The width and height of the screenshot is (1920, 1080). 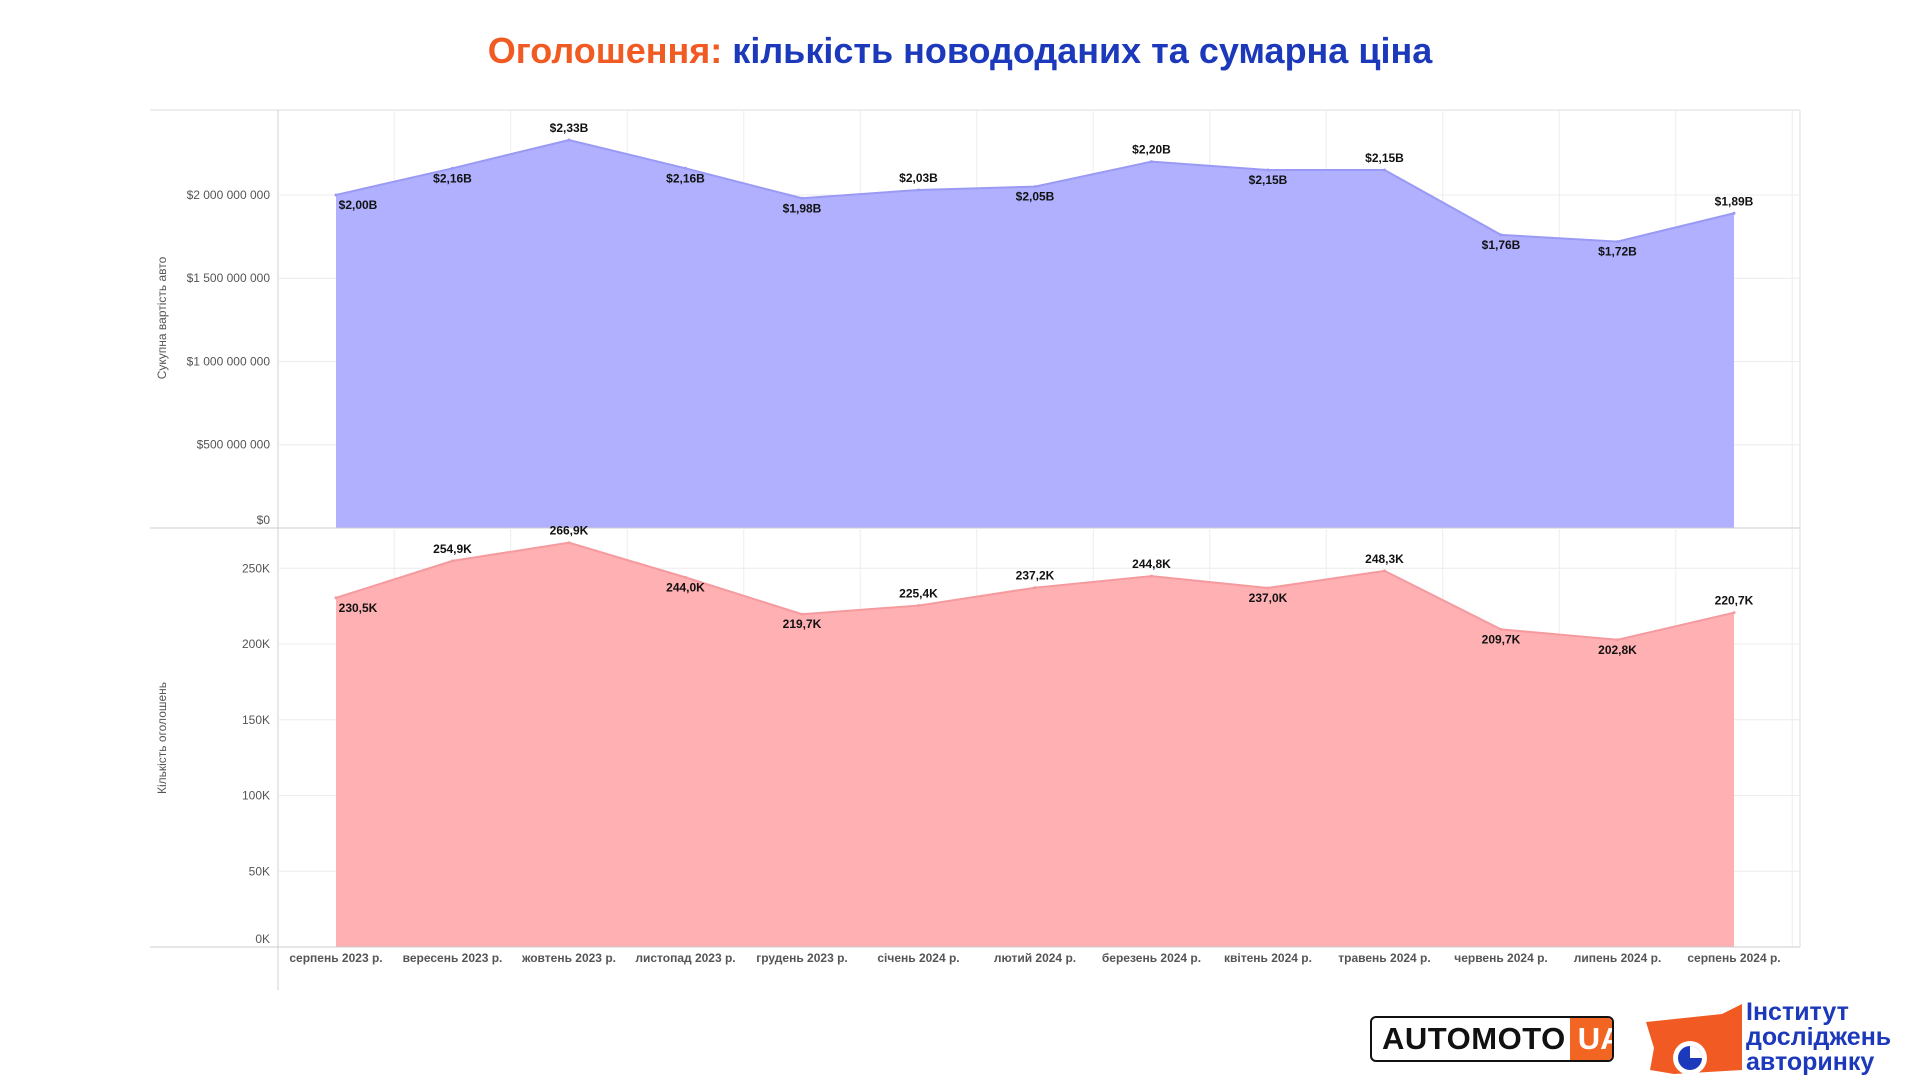 I want to click on automoto-logo-suffix: UA, so click(x=1590, y=1039).